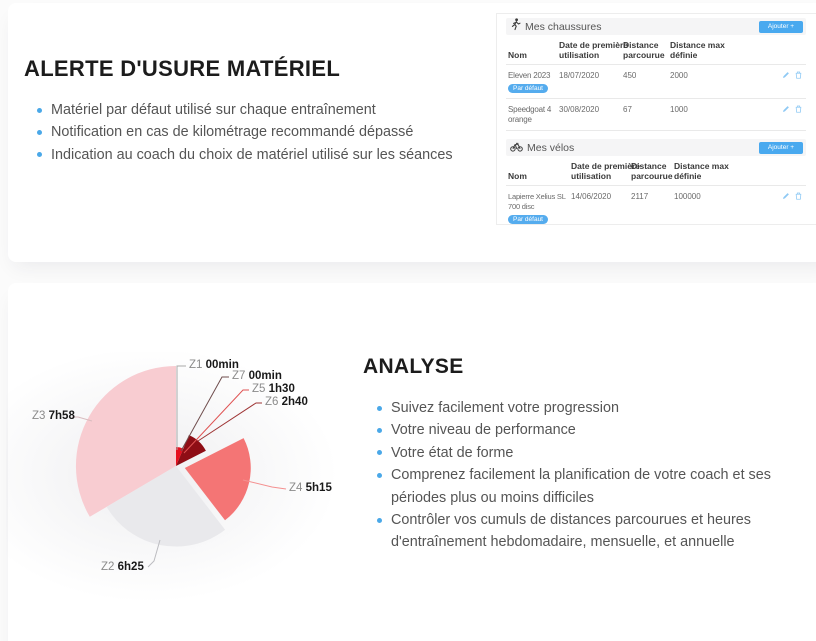  I want to click on distance-value: 2117, so click(640, 196).